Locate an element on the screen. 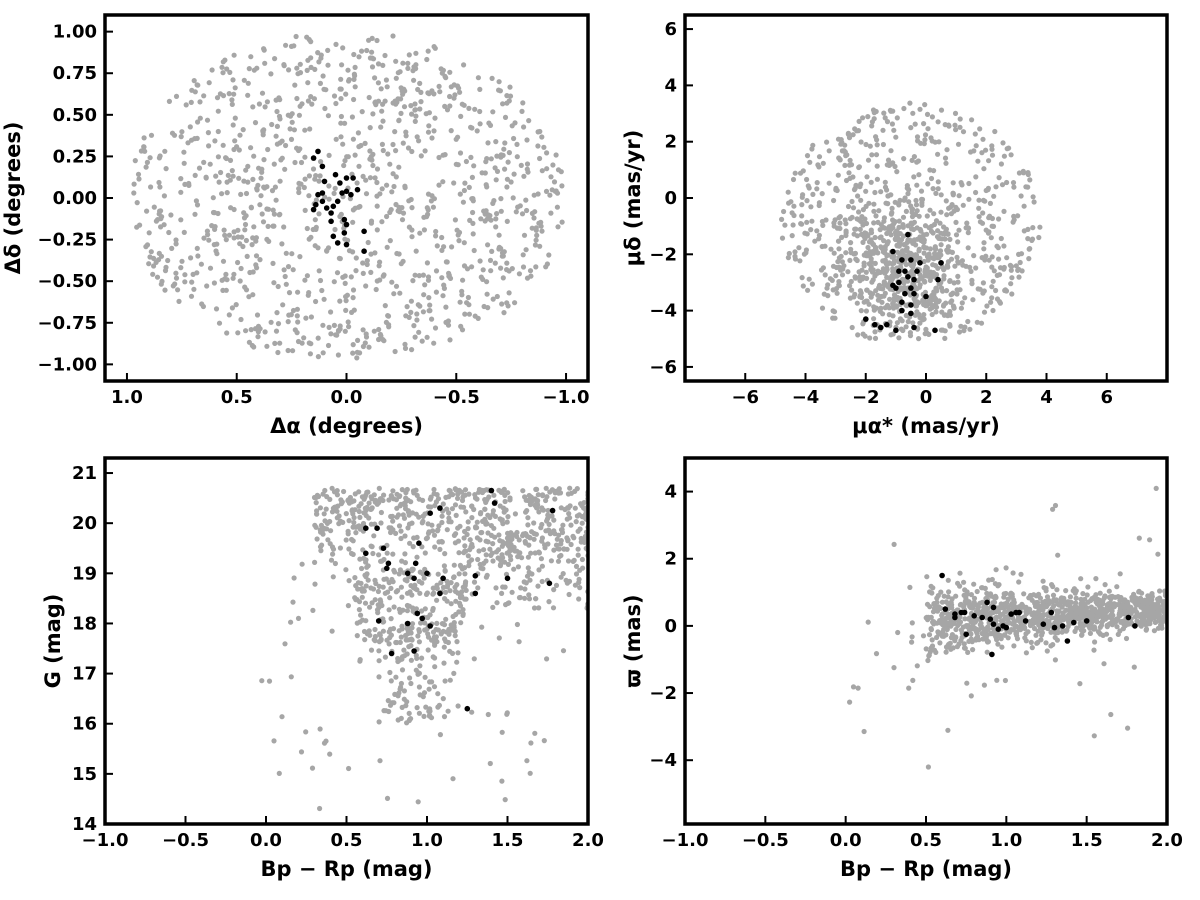  sky-ytick-label: 0.50 is located at coordinates (75, 115).